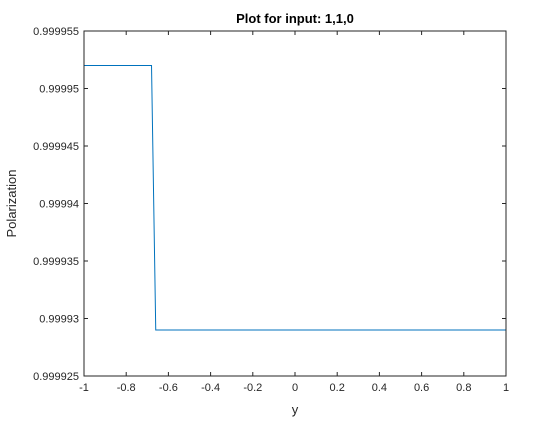 This screenshot has height=425, width=560. What do you see at coordinates (126, 388) in the screenshot?
I see `x-tick-label: -0.8` at bounding box center [126, 388].